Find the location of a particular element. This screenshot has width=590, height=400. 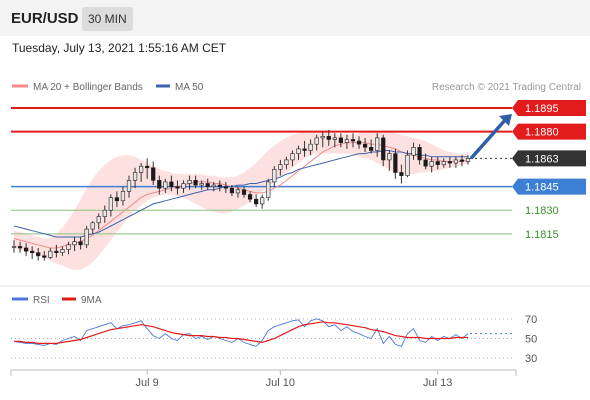

ma50-legend-label: MA 50 is located at coordinates (189, 87).